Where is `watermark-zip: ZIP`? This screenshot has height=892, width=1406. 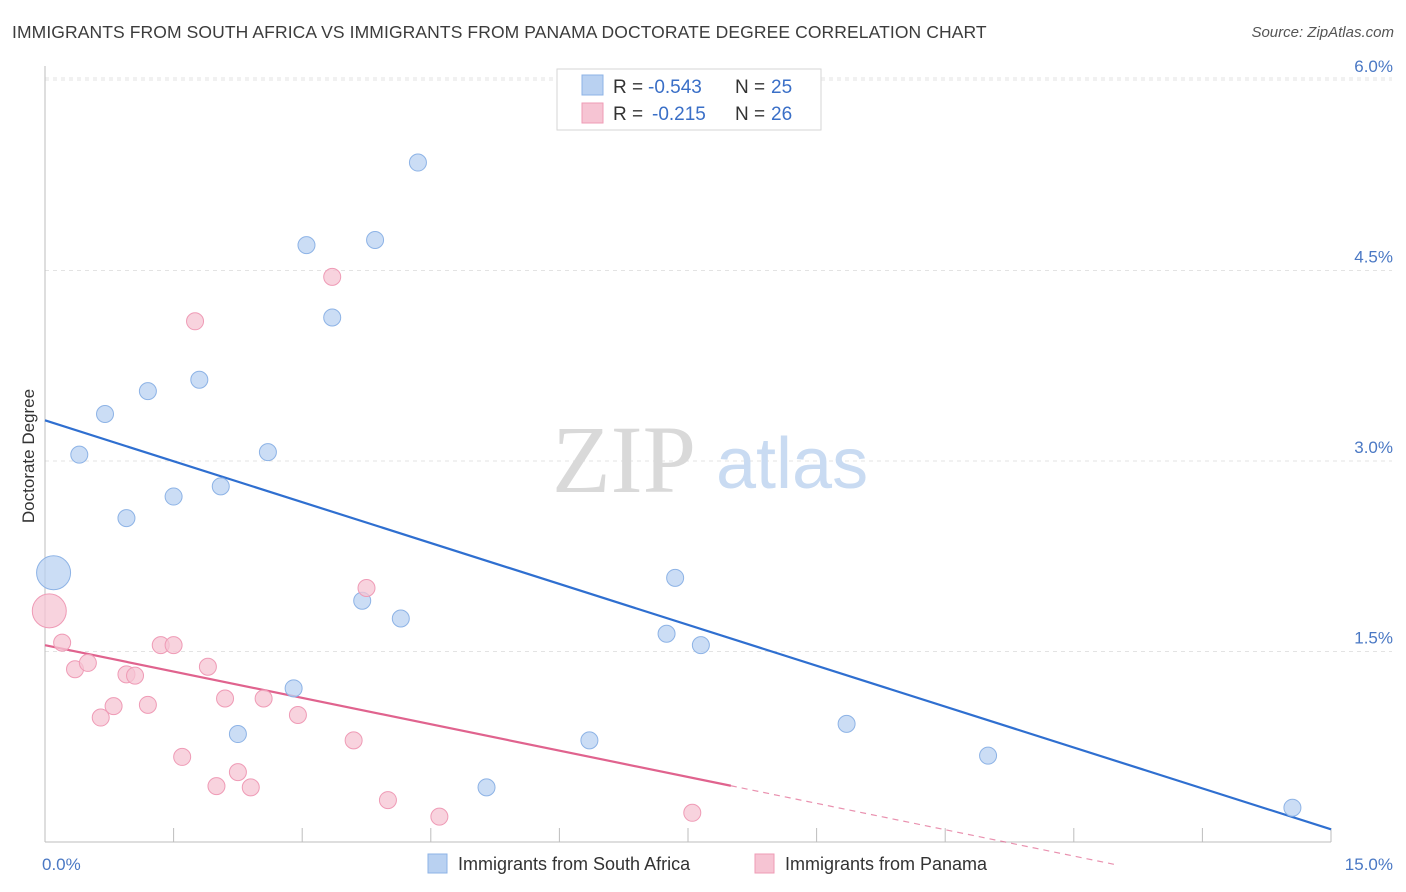 watermark-zip: ZIP is located at coordinates (624, 459).